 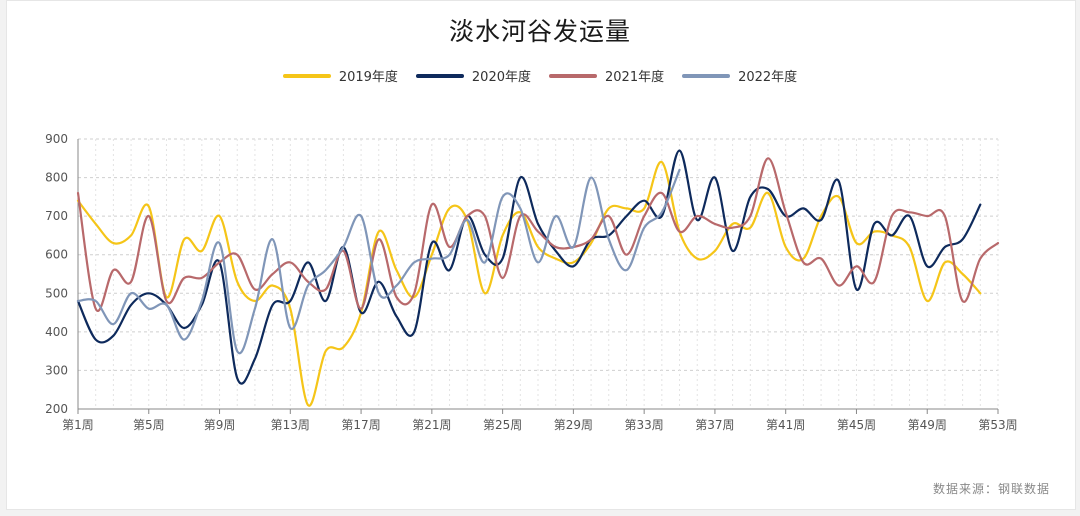 What do you see at coordinates (635, 77) in the screenshot?
I see `legend-label-2021: 2021年度` at bounding box center [635, 77].